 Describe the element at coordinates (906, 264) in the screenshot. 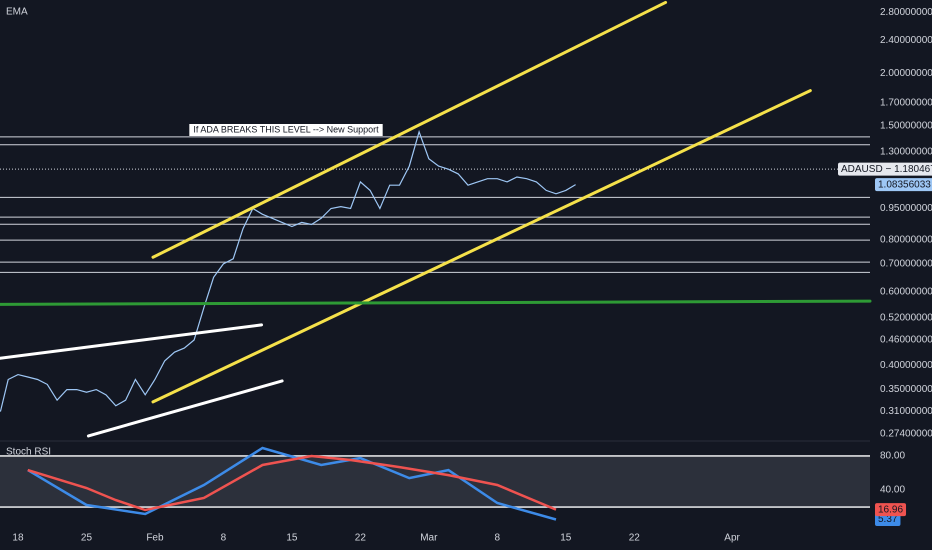

I see `y-tick-label: 0.70000000` at that location.